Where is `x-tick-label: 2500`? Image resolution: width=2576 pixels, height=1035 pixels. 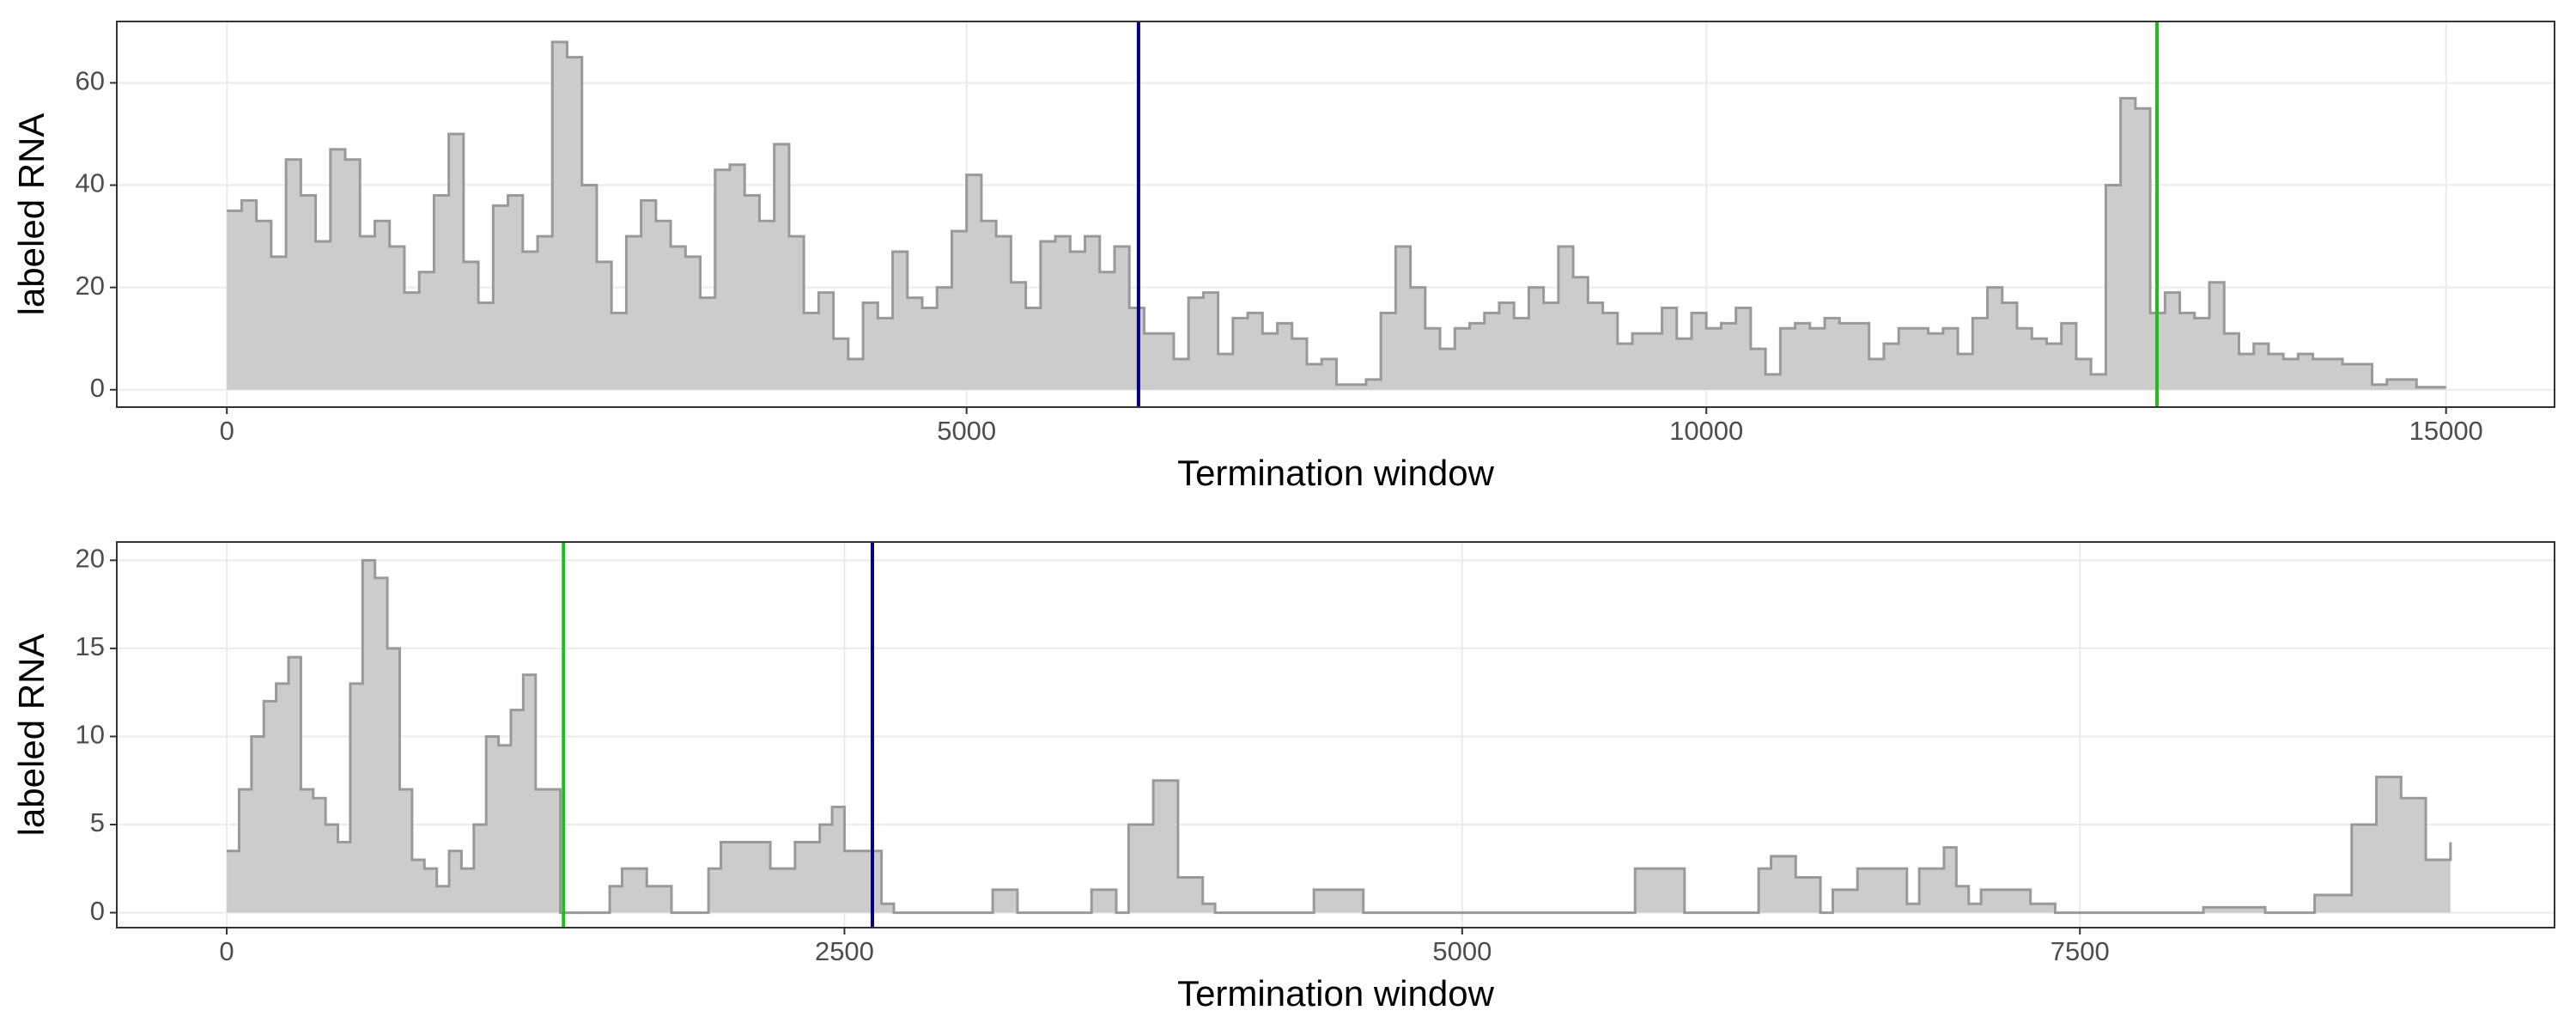
x-tick-label: 2500 is located at coordinates (845, 951).